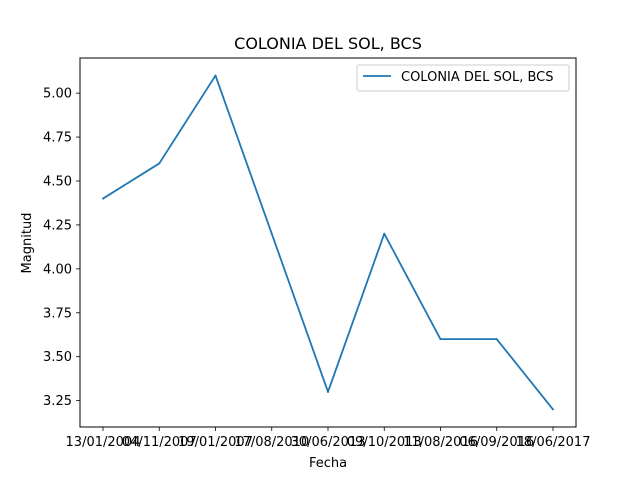  I want to click on y-tick-label: 4.25, so click(57, 225).